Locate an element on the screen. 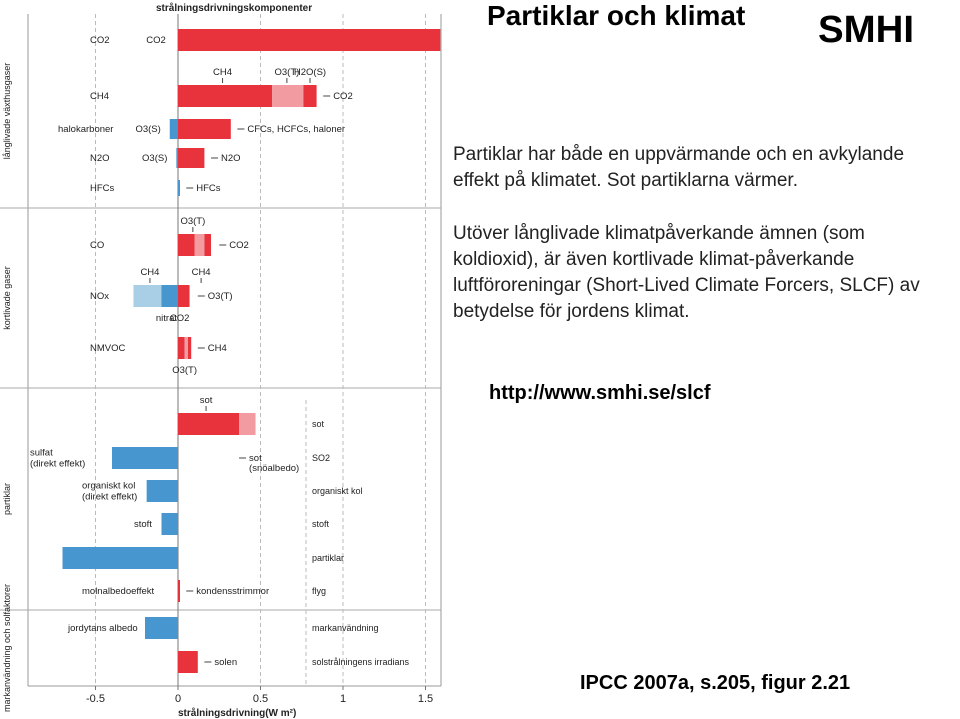 This screenshot has width=960, height=719. row-right-label: sot is located at coordinates (318, 424).